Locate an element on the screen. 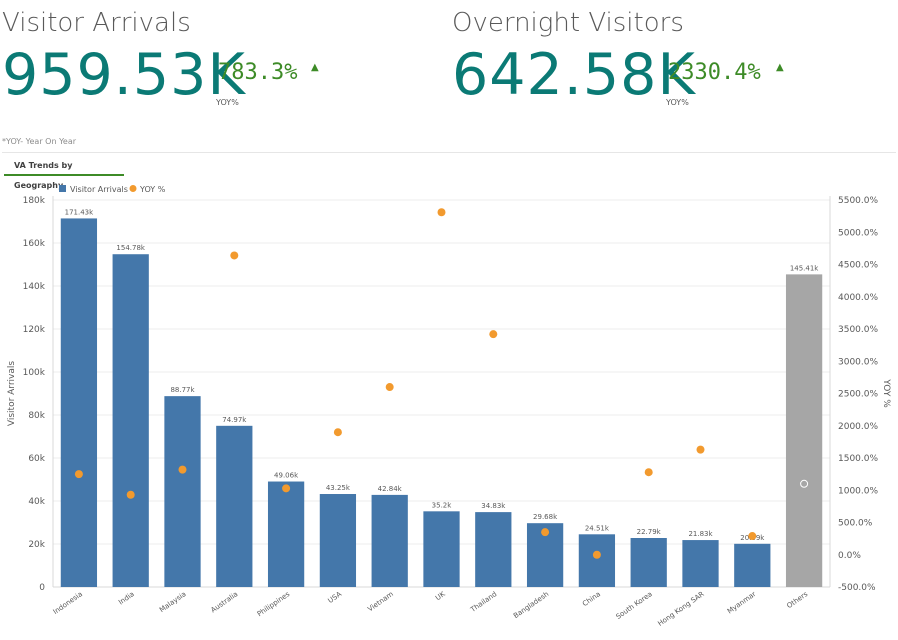 The height and width of the screenshot is (640, 898). x-tick-label: Philippines is located at coordinates (274, 604).